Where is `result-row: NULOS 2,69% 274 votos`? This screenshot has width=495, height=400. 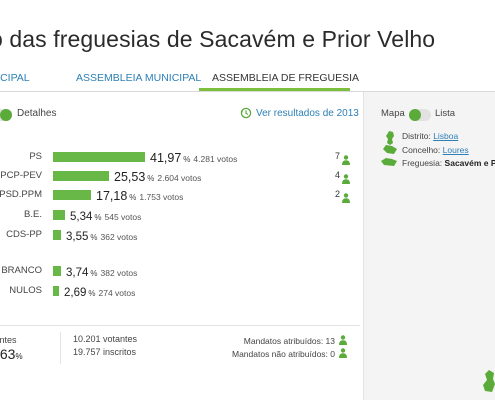
result-row: NULOS 2,69% 274 votos is located at coordinates (180, 292).